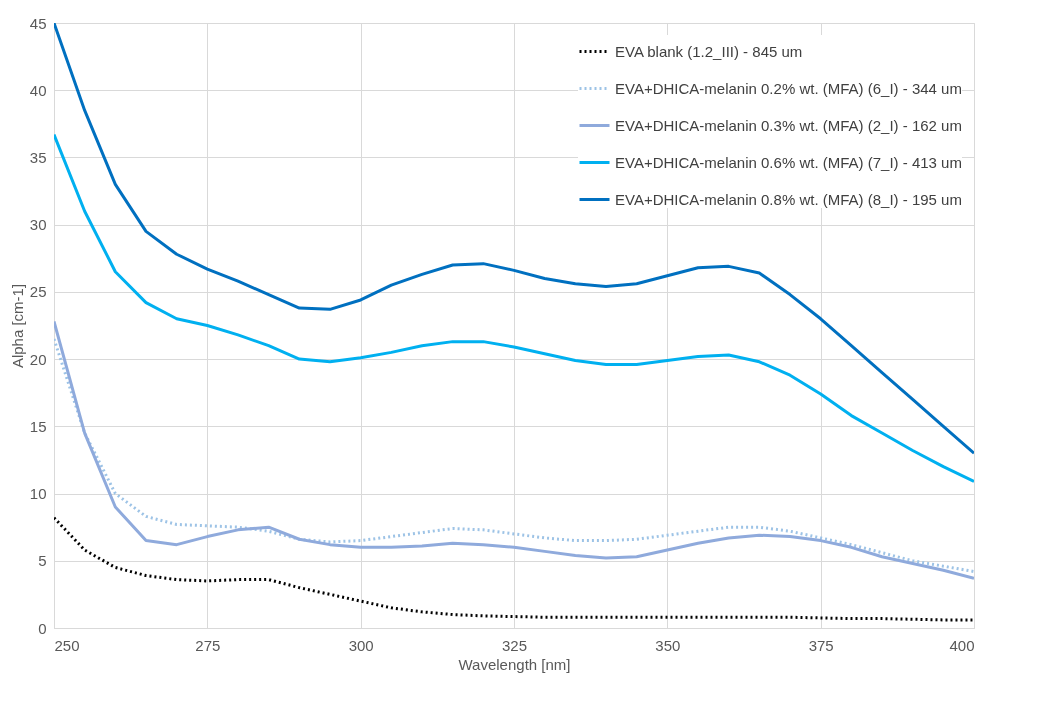  I want to click on y-tick-label: 20, so click(38, 359).